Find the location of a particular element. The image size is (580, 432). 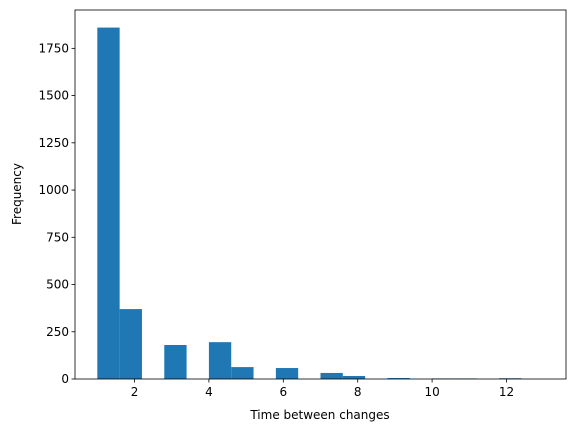

y-tick-label: 250 is located at coordinates (57, 332).